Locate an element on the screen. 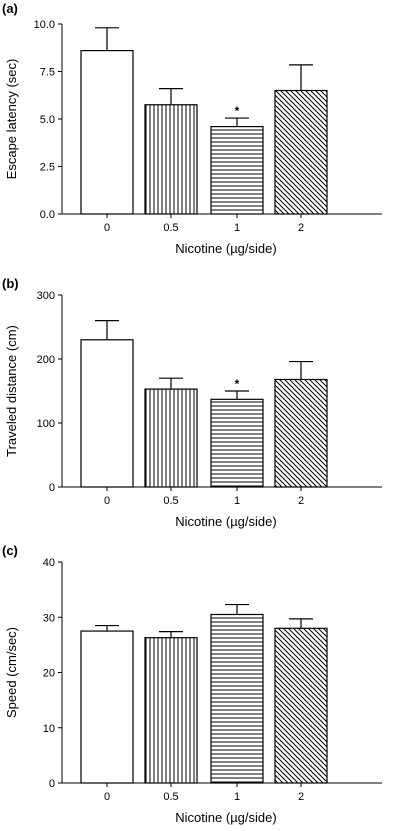 This screenshot has height=831, width=400. panel-label: (a) is located at coordinates (10, 8).